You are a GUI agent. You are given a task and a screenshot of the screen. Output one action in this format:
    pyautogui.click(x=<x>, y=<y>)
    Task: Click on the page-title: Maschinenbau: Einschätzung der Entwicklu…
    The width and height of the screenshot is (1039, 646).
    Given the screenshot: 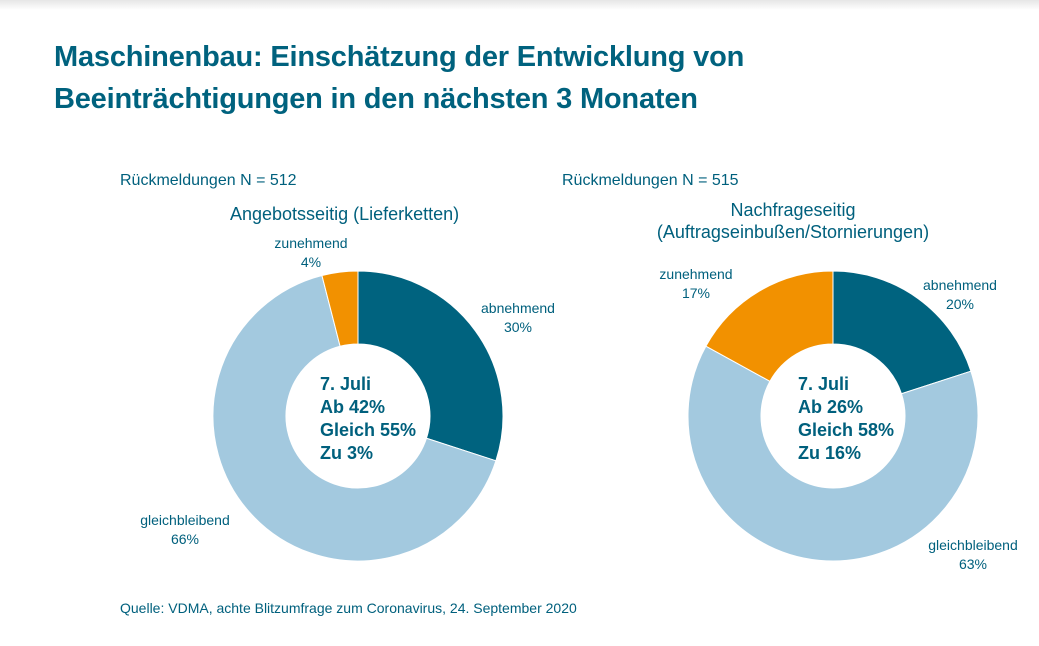 What is the action you would take?
    pyautogui.click(x=399, y=78)
    